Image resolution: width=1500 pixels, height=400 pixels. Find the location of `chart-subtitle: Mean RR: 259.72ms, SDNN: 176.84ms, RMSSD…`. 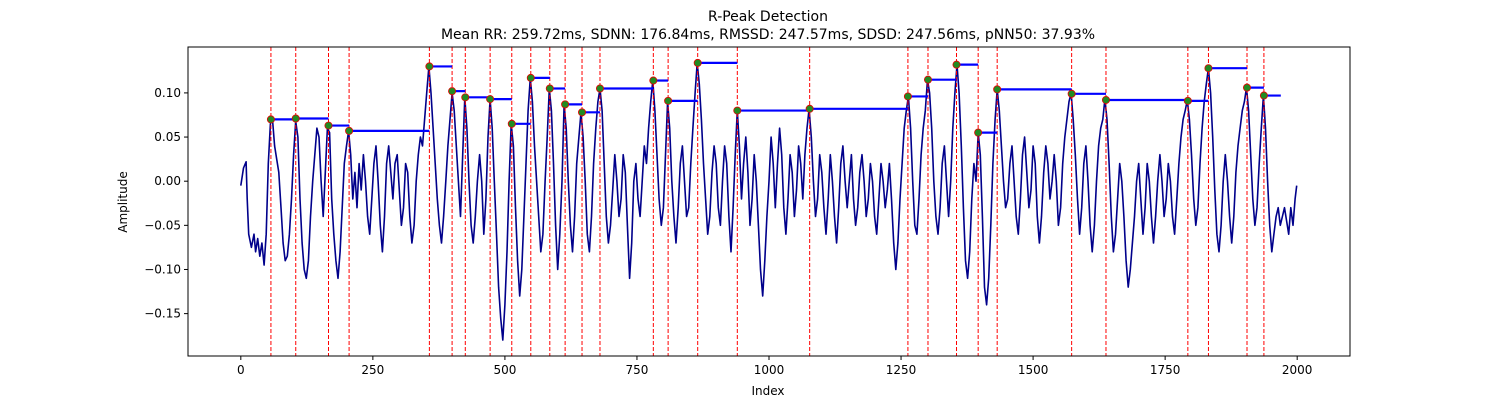

chart-subtitle: Mean RR: 259.72ms, SDNN: 176.84ms, RMSSD… is located at coordinates (768, 35).